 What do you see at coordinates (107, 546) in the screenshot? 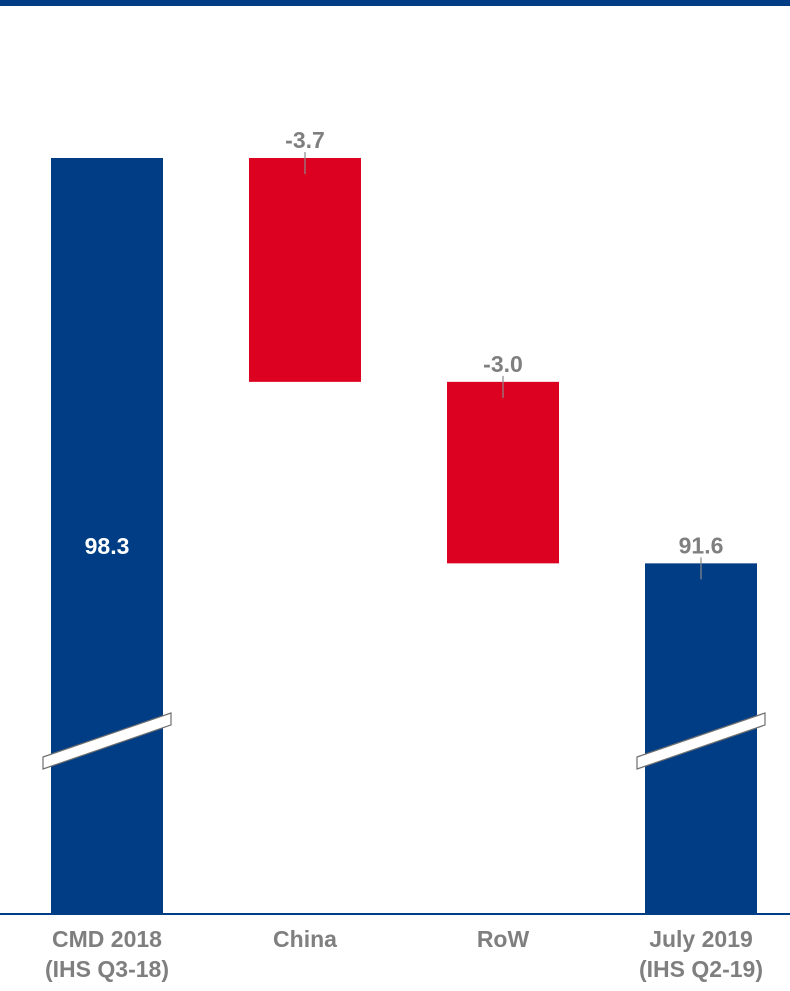
I see `value-label-0: 98.3` at bounding box center [107, 546].